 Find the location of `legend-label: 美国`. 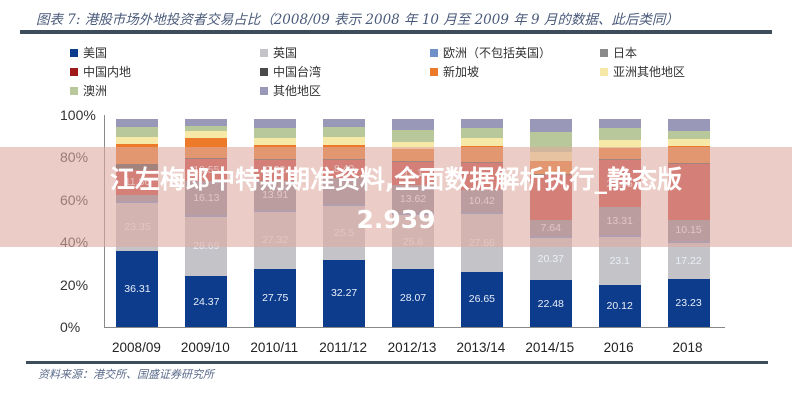

legend-label: 美国 is located at coordinates (95, 53).